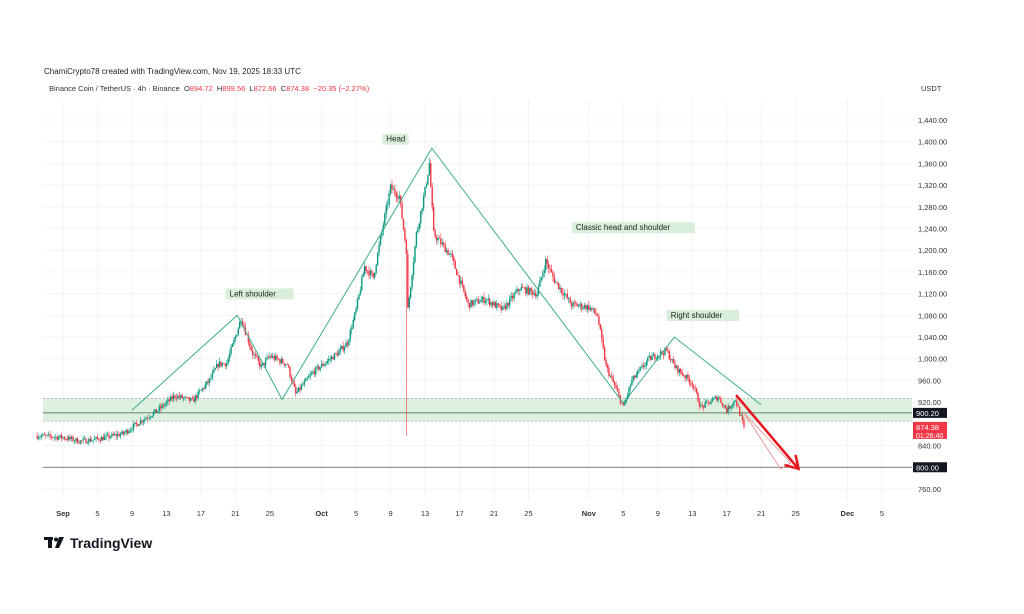 This screenshot has width=1024, height=614. I want to click on tradingview-logo-text: TradingView, so click(111, 543).